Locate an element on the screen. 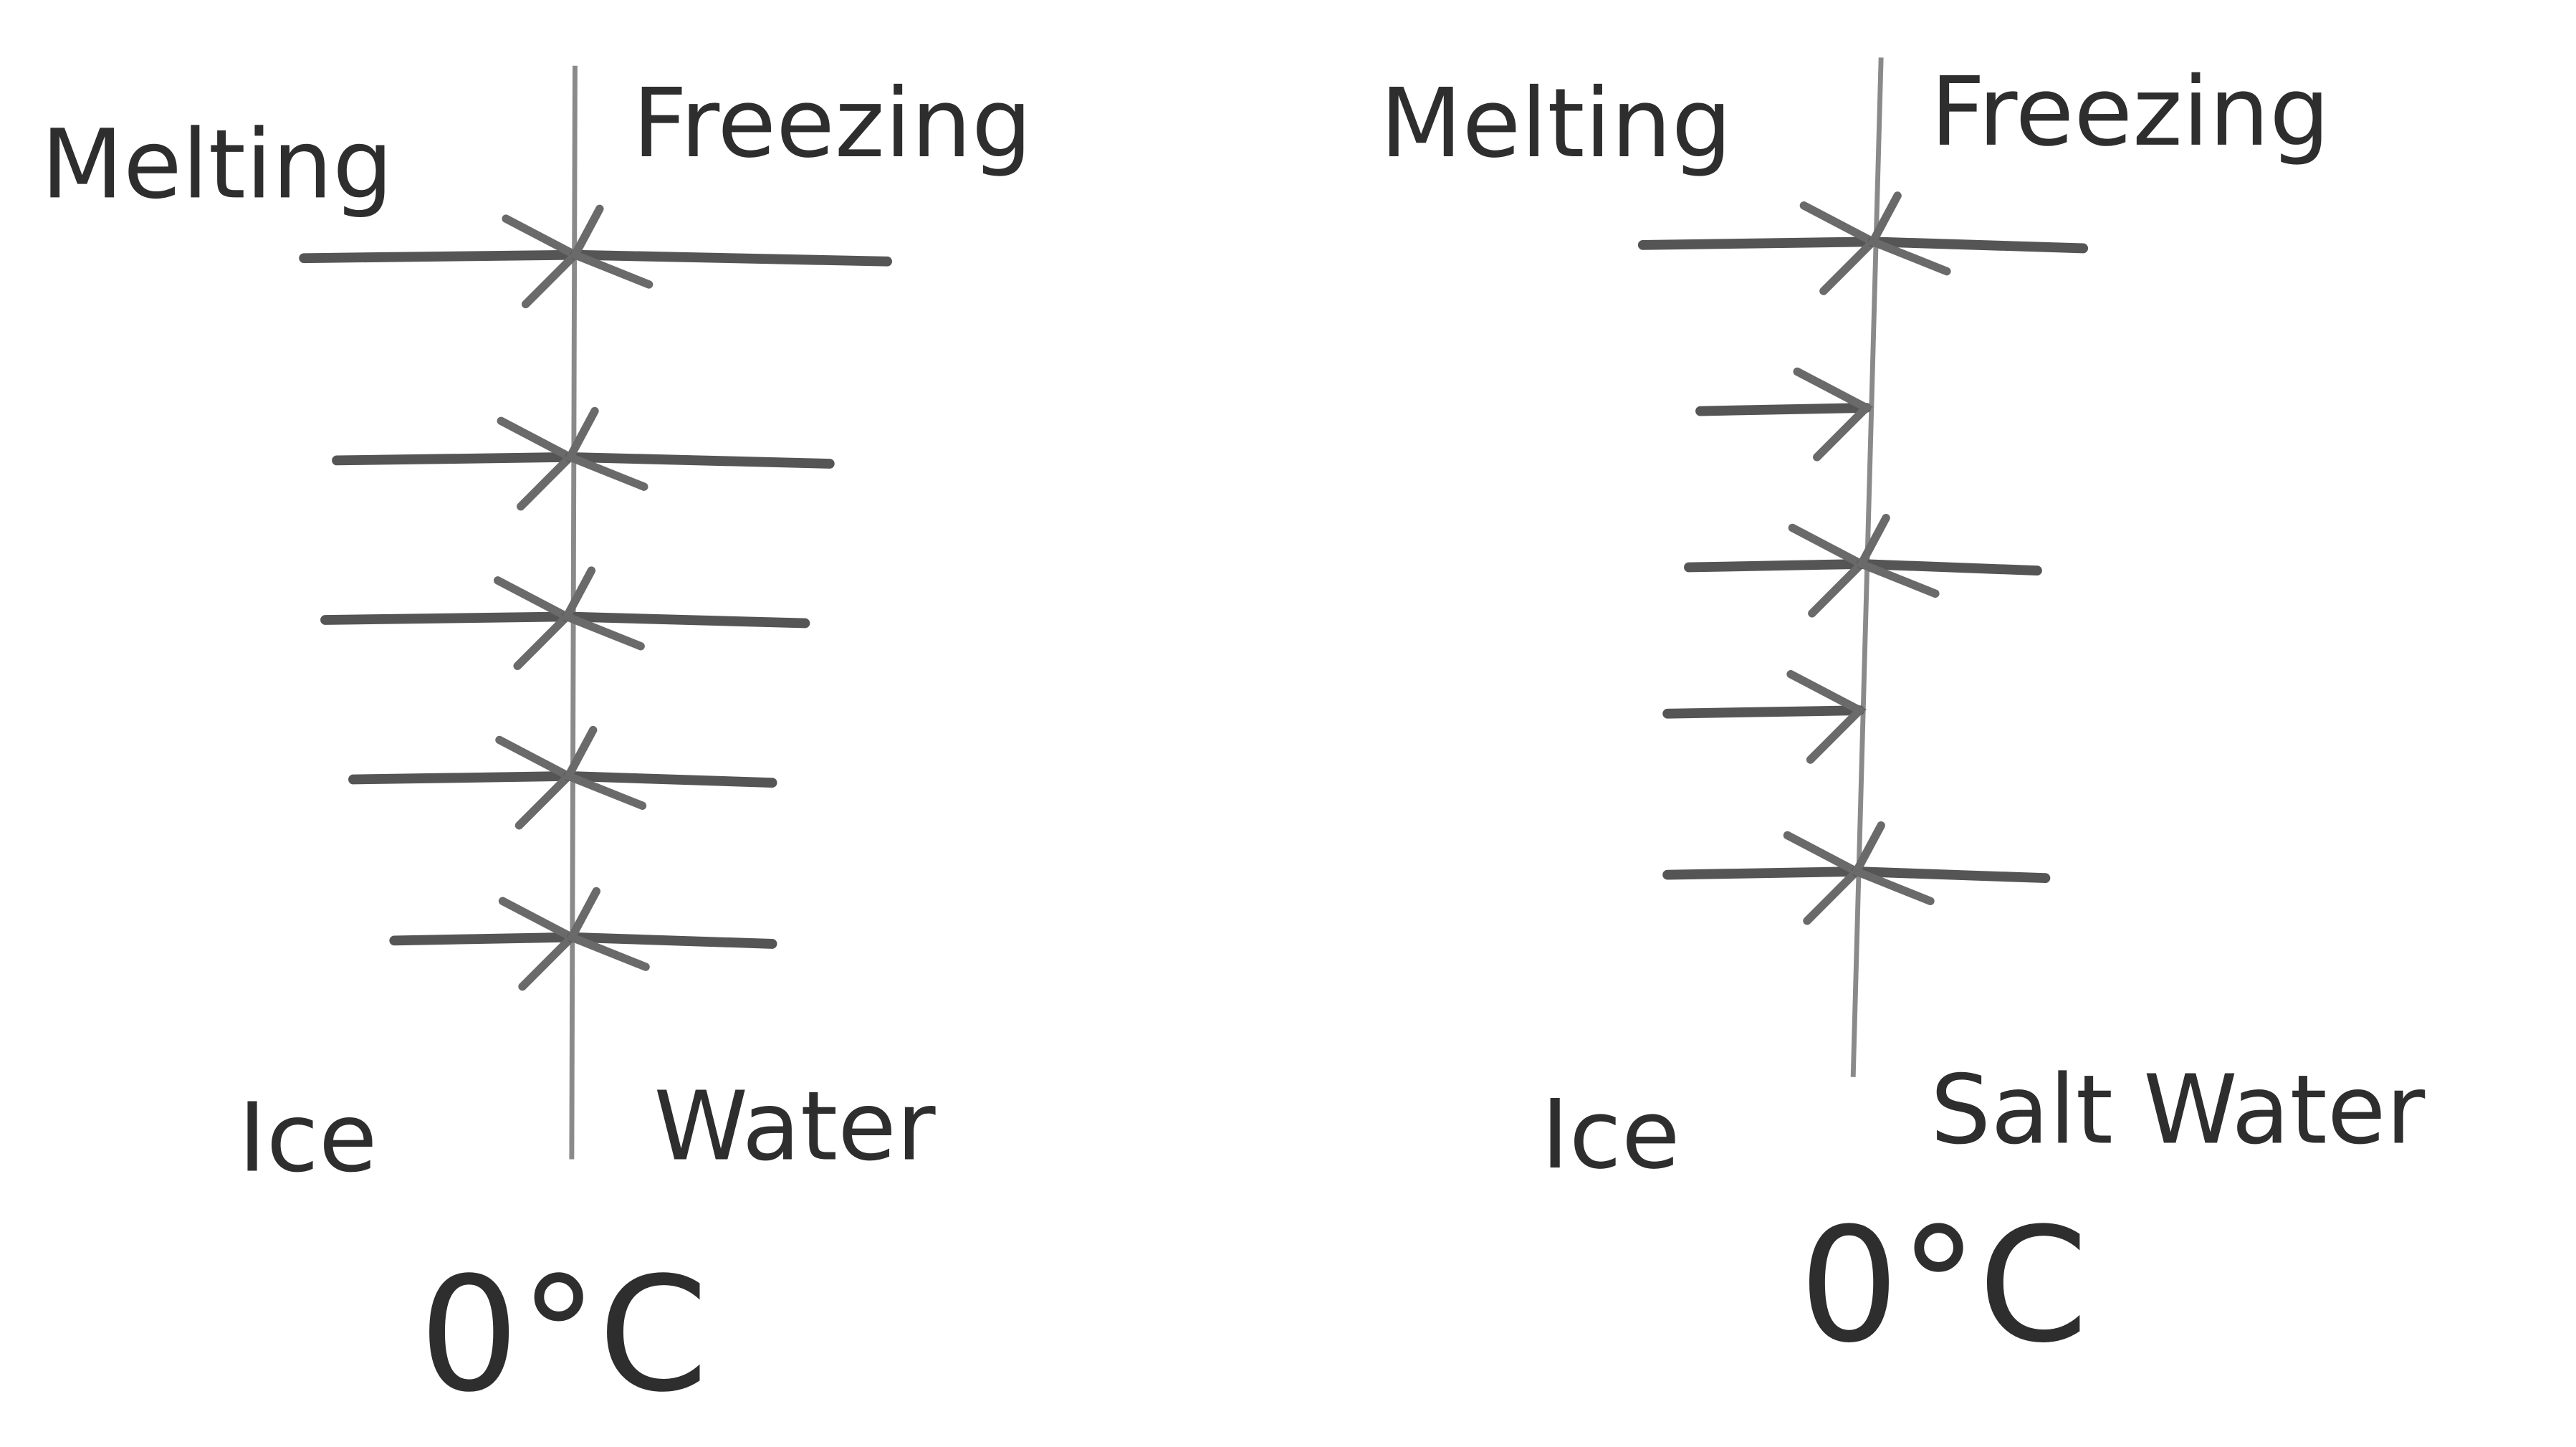 The image size is (2576, 1447). liquid-label: Water is located at coordinates (795, 1127).